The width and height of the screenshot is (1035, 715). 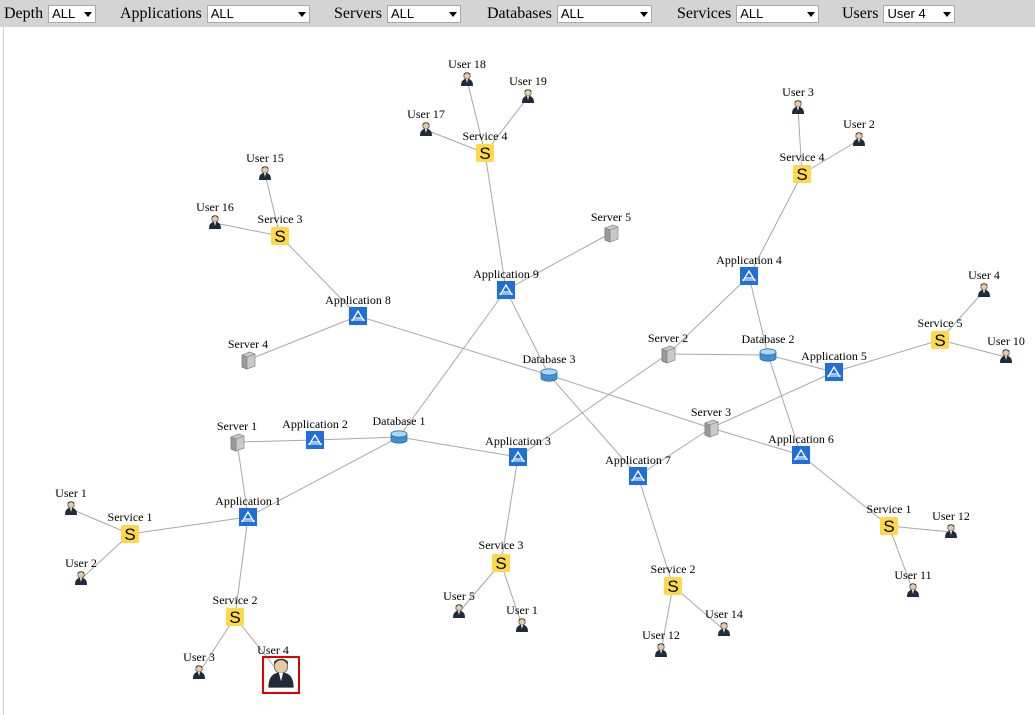 I want to click on application-label: Application 2, so click(x=315, y=424).